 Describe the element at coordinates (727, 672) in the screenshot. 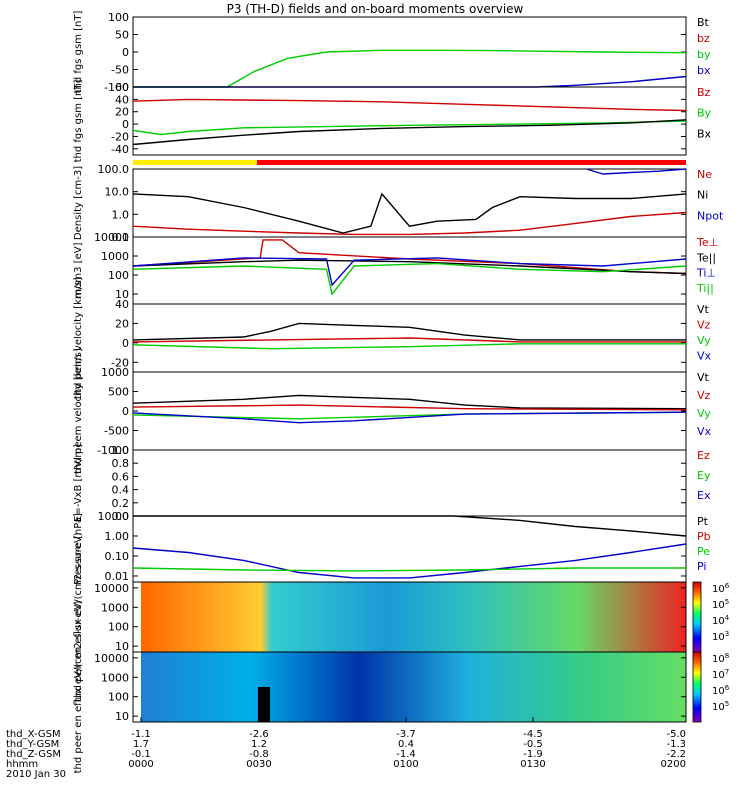

I see `colorbar-tick-exponent: 7` at that location.